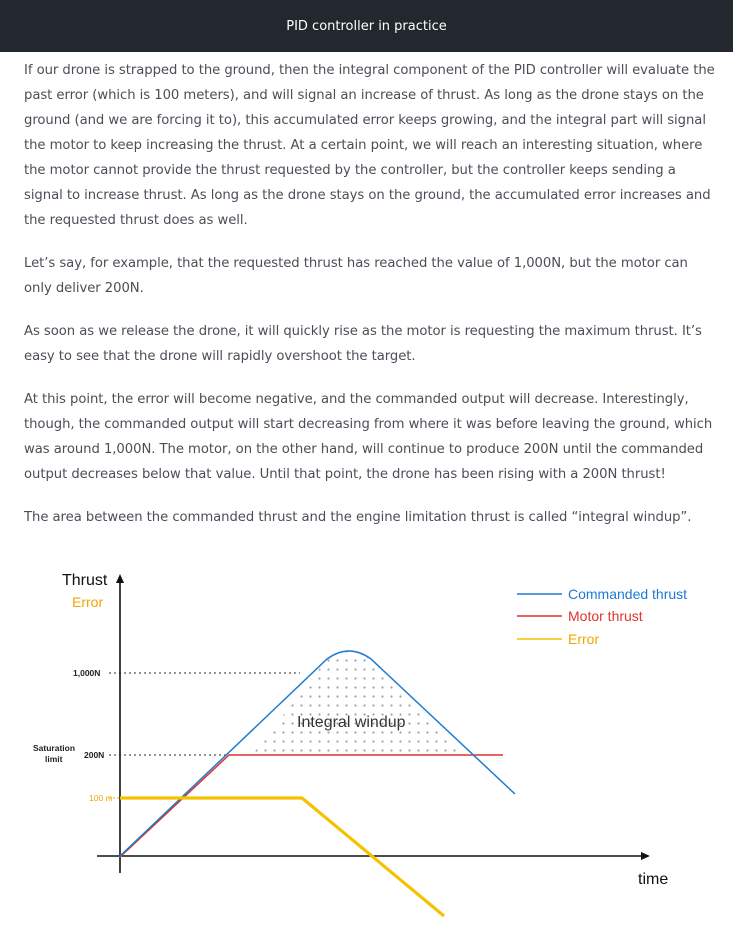 The image size is (733, 942). What do you see at coordinates (583, 639) in the screenshot?
I see `legend-label-error: Error` at bounding box center [583, 639].